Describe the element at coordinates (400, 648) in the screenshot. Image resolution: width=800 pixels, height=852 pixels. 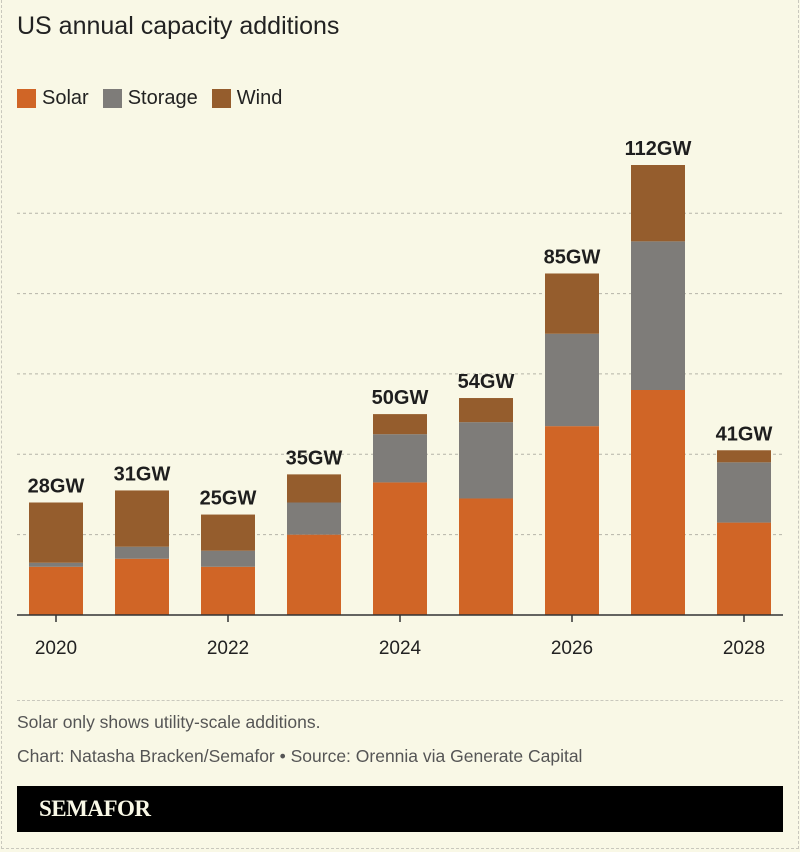
I see `x-tick-label: 2024` at that location.